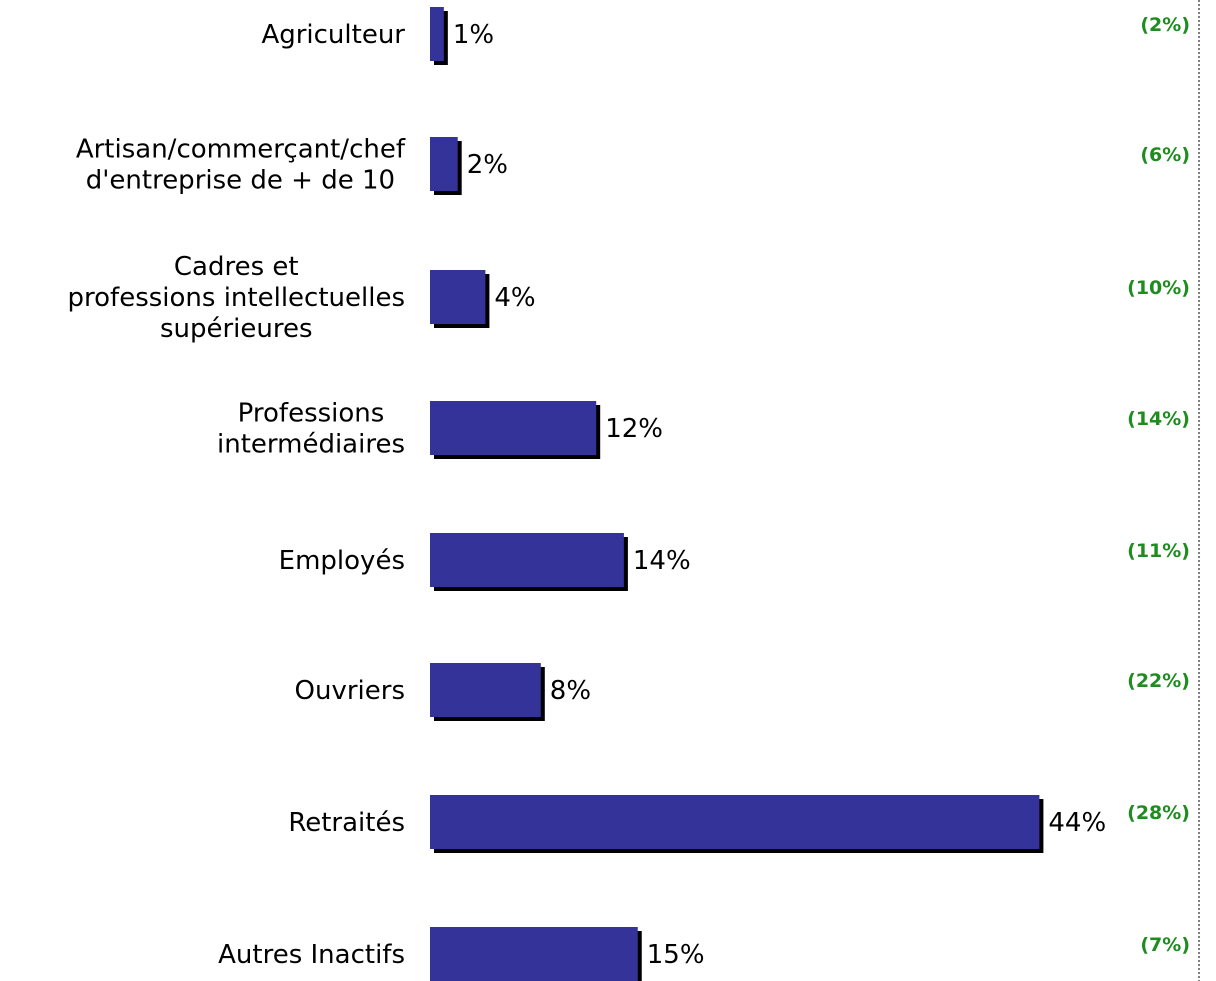  Describe the element at coordinates (1158, 419) in the screenshot. I see `comparison-label: (14%)` at that location.